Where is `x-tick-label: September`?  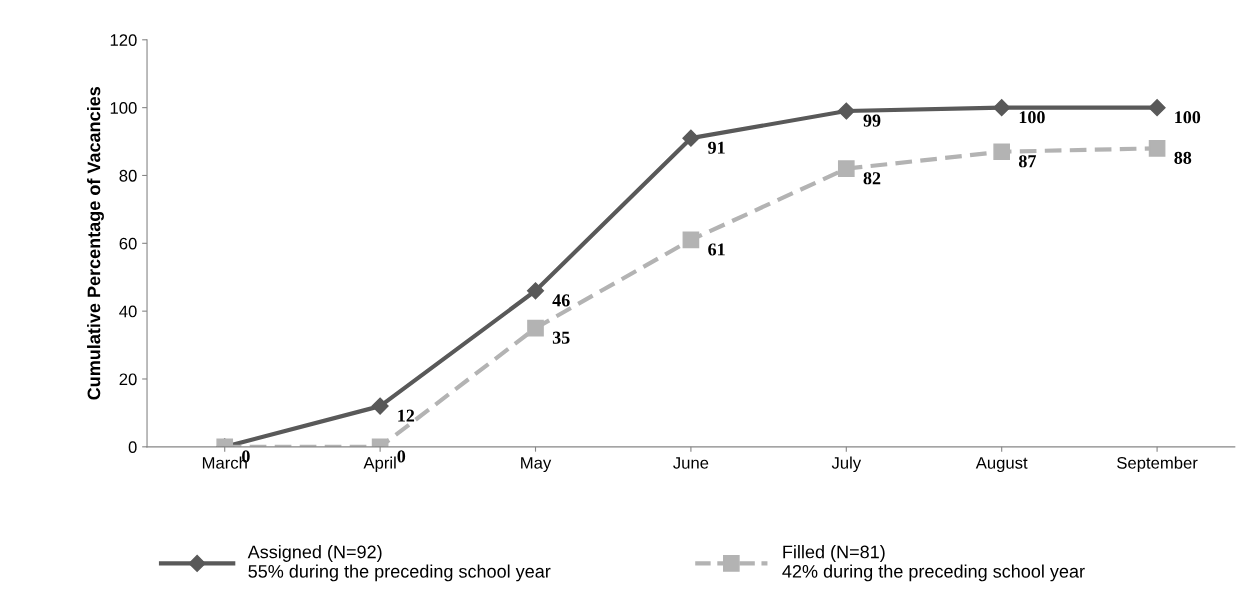 x-tick-label: September is located at coordinates (1157, 464).